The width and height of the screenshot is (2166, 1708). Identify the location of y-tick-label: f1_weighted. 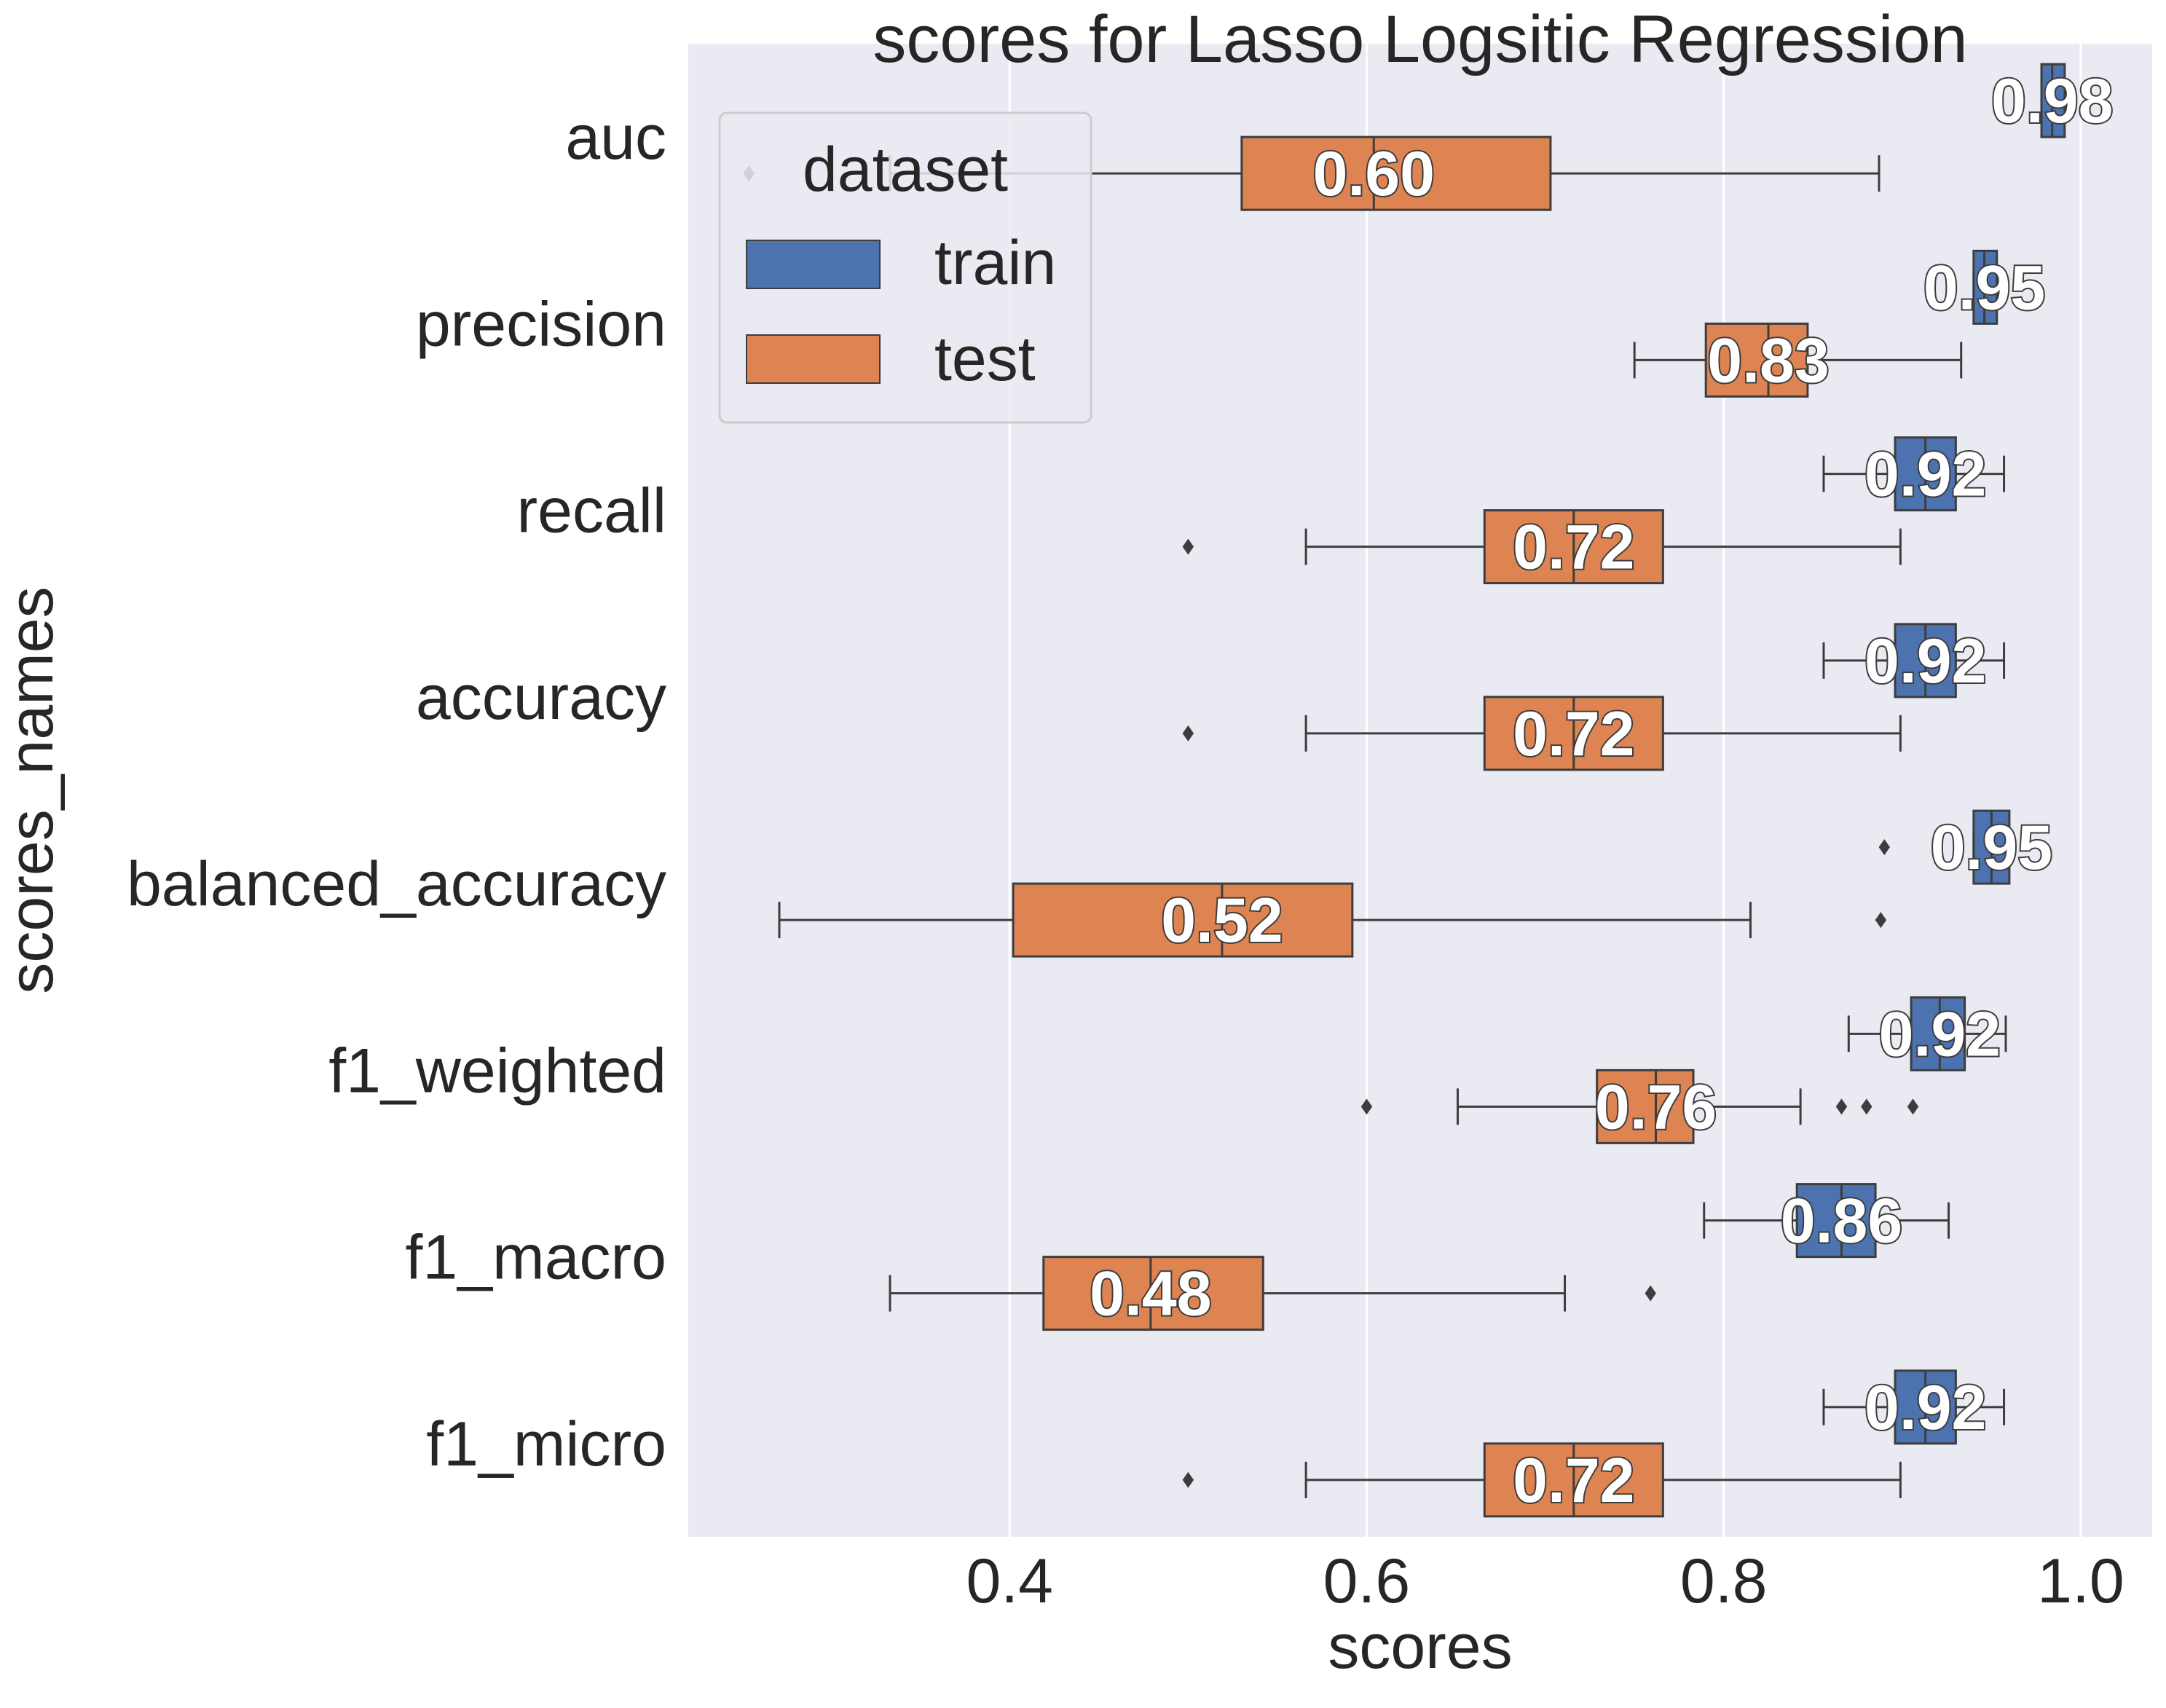
(497, 1071).